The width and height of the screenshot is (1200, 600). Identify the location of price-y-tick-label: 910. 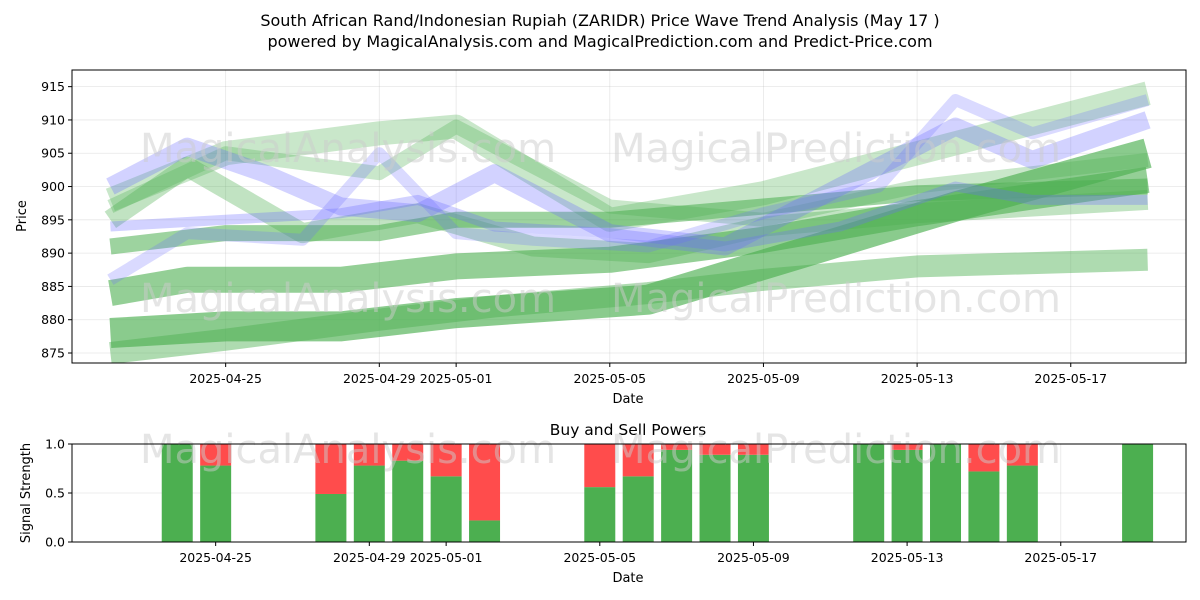
(53, 119).